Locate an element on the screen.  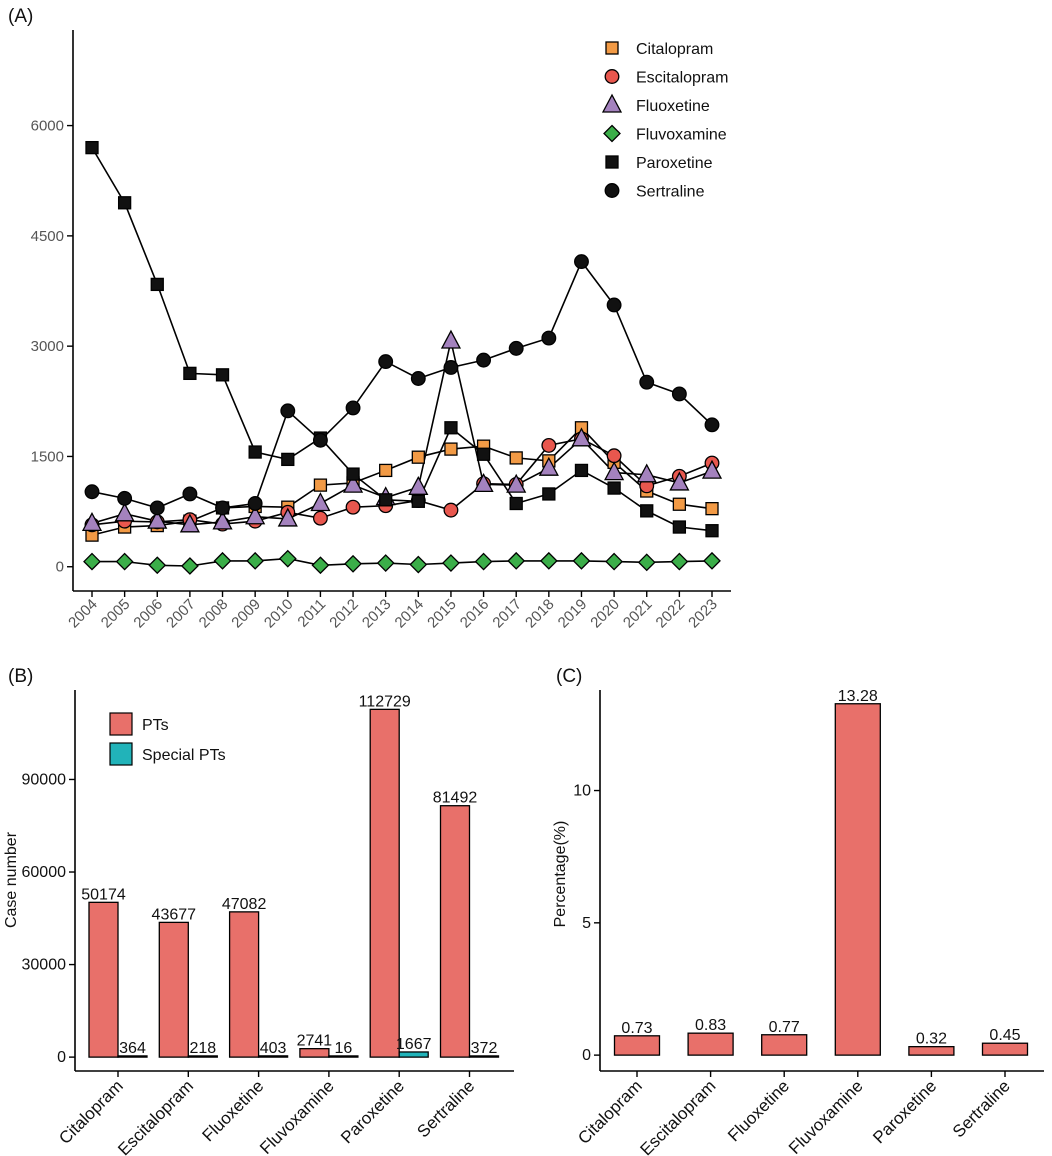
bar-value-label: 0.32 is located at coordinates (931, 1039).